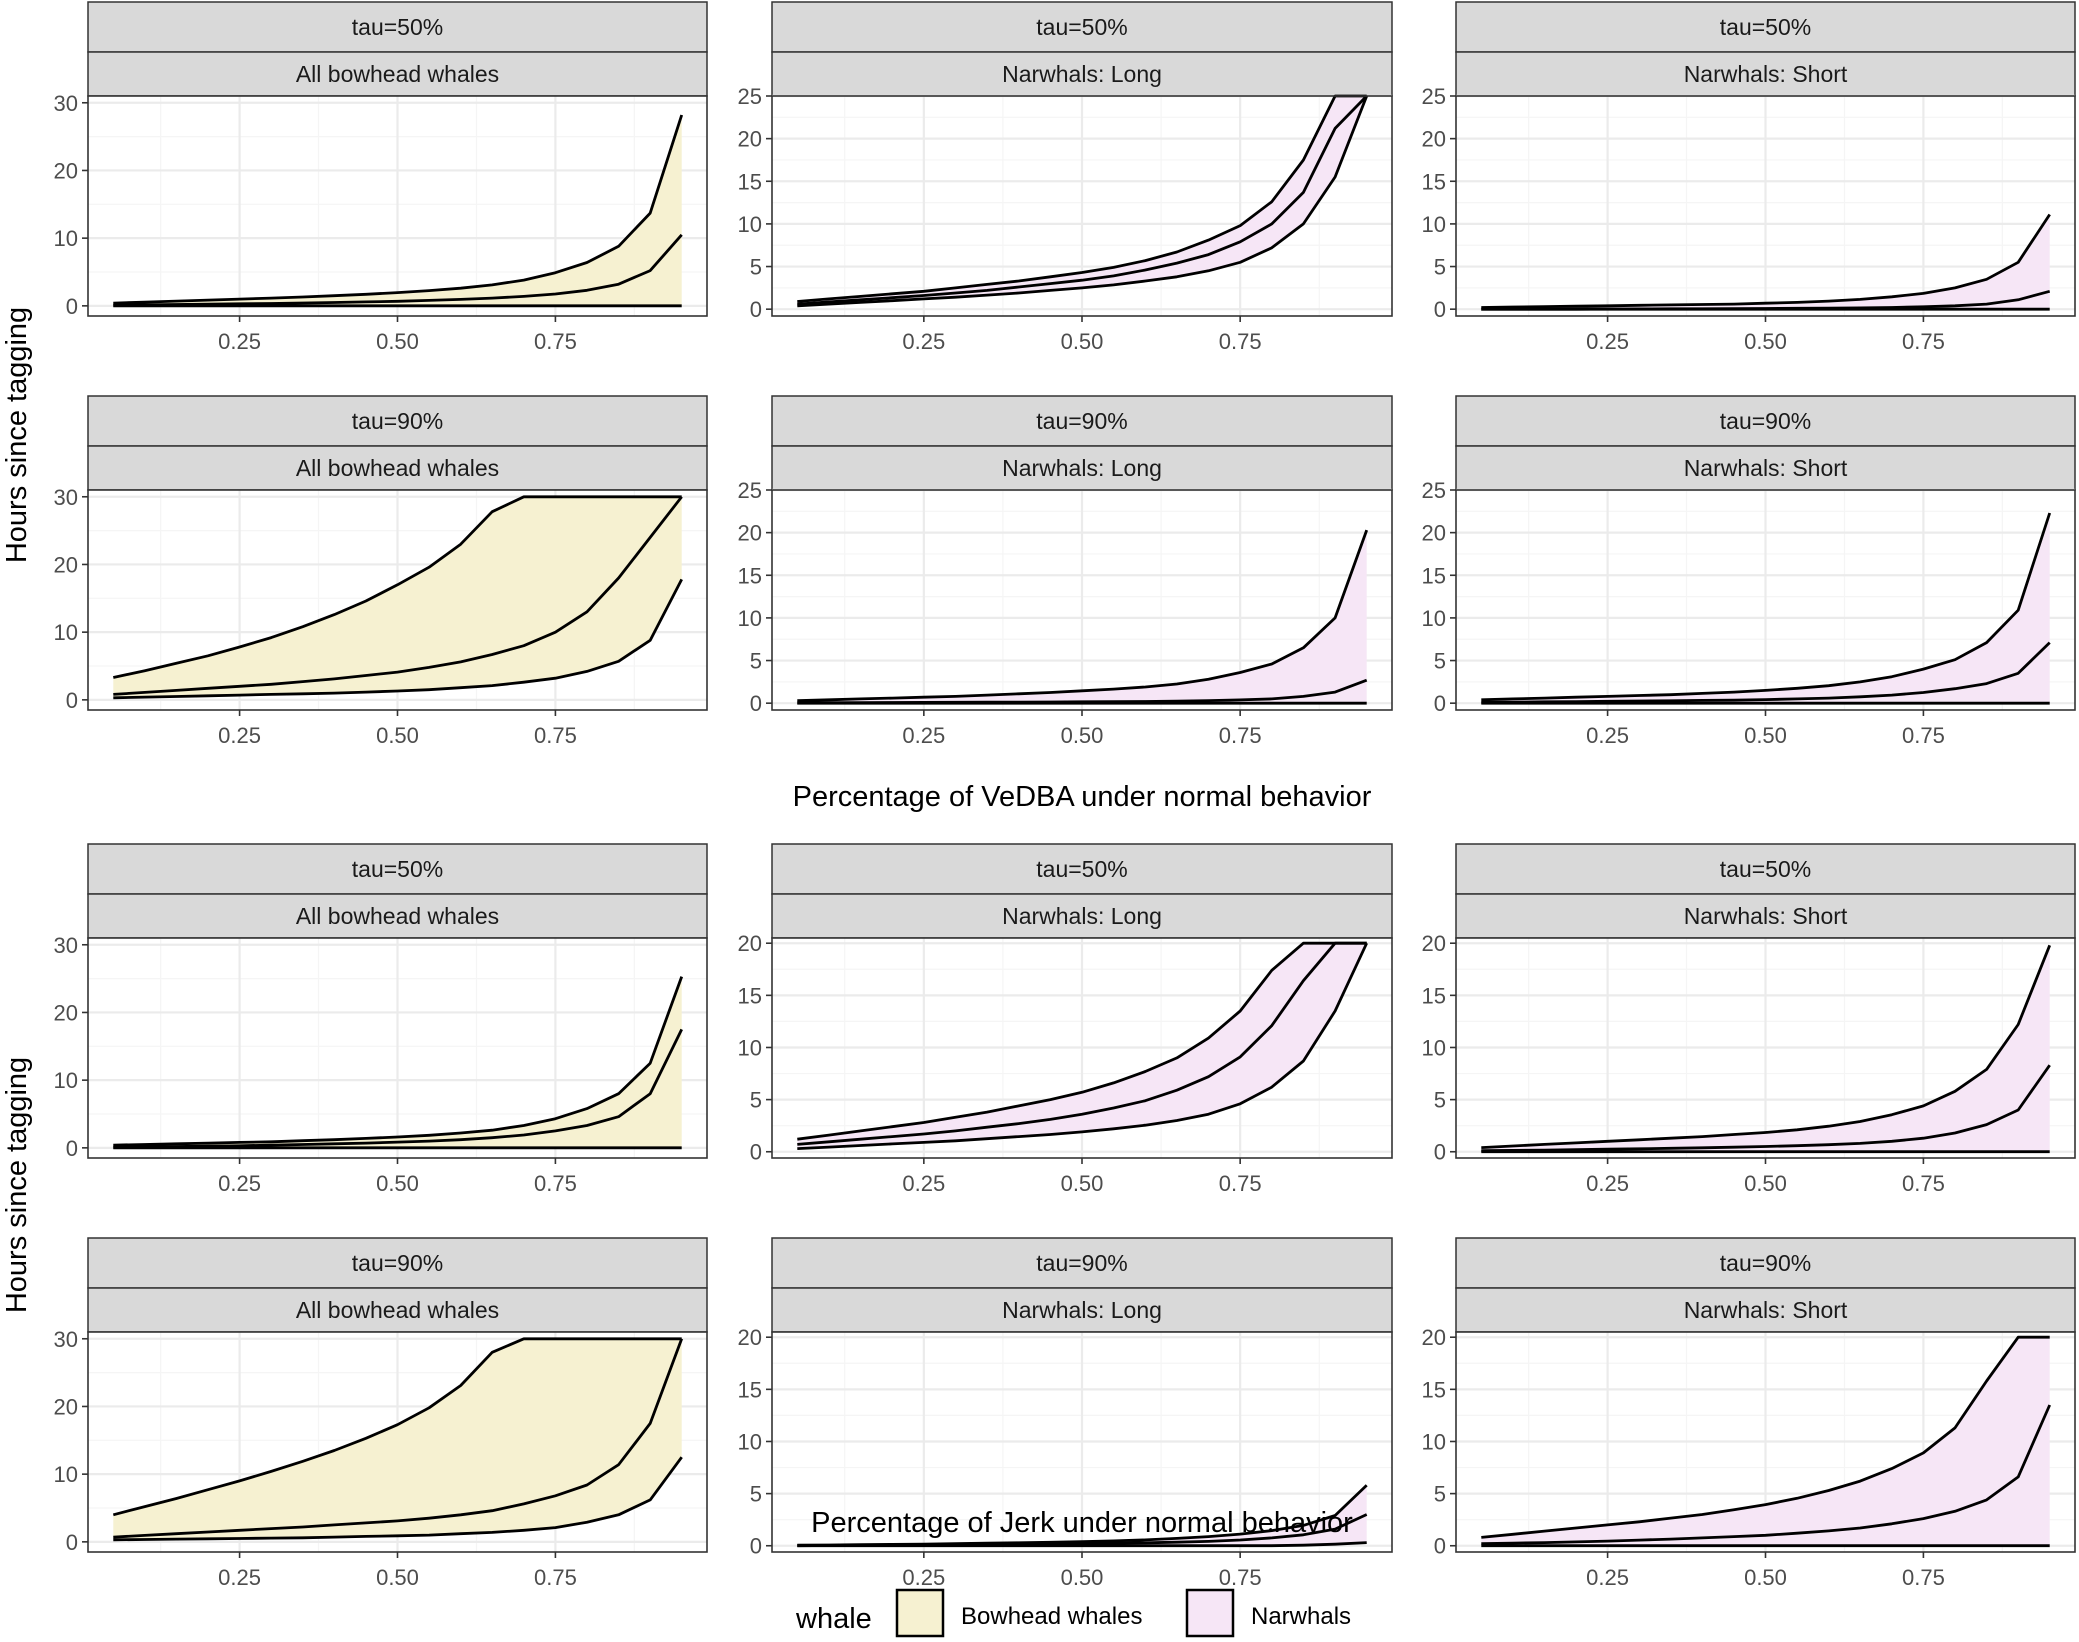 The height and width of the screenshot is (1642, 2079). What do you see at coordinates (555, 735) in the screenshot?
I see `x-tick-label-g0-p3-2: 0.75` at bounding box center [555, 735].